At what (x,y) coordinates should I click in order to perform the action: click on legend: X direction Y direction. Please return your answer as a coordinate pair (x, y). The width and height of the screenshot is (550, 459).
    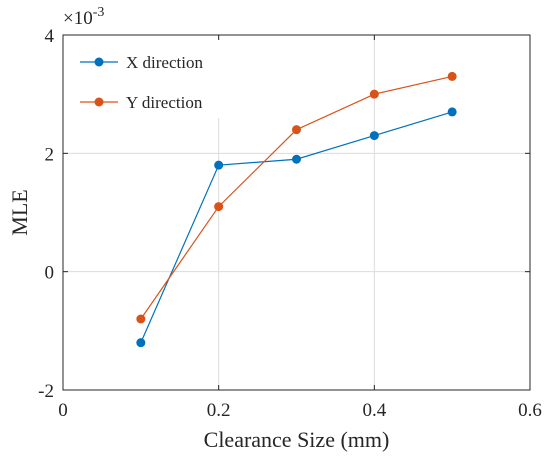
    Looking at the image, I should click on (148, 79).